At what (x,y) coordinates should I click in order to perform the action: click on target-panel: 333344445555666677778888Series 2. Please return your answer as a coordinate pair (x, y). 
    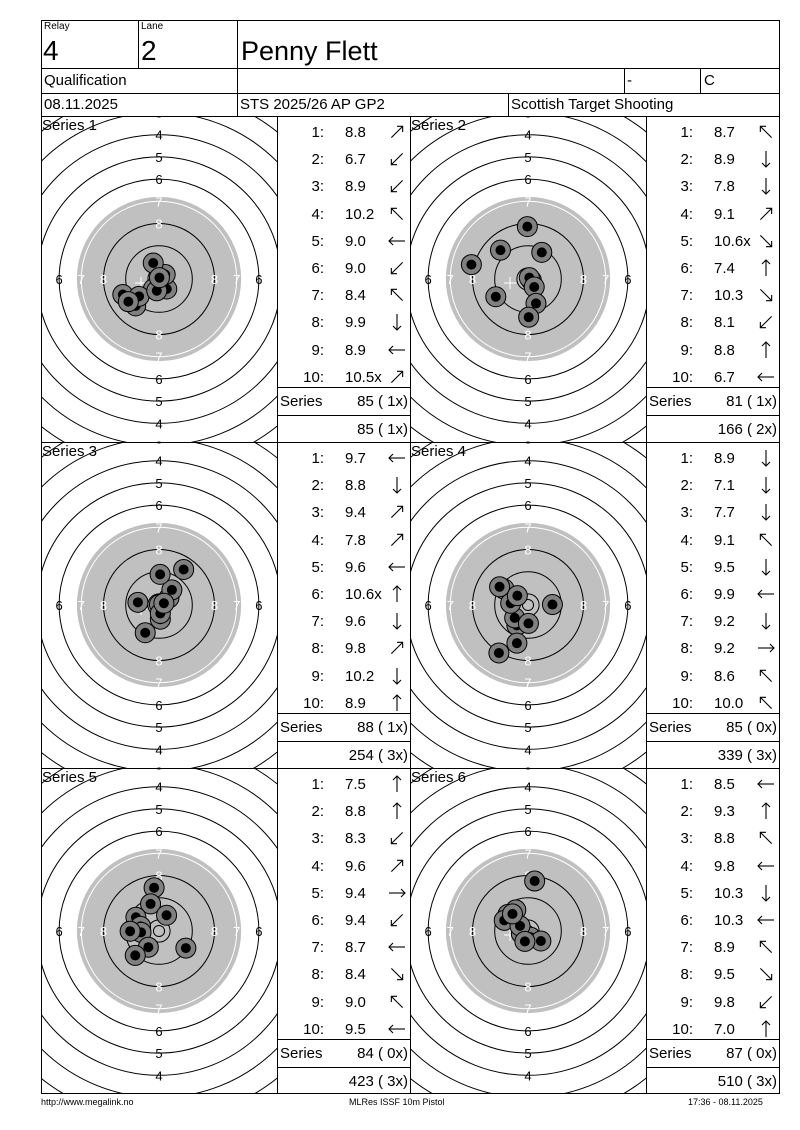
    Looking at the image, I should click on (528, 279).